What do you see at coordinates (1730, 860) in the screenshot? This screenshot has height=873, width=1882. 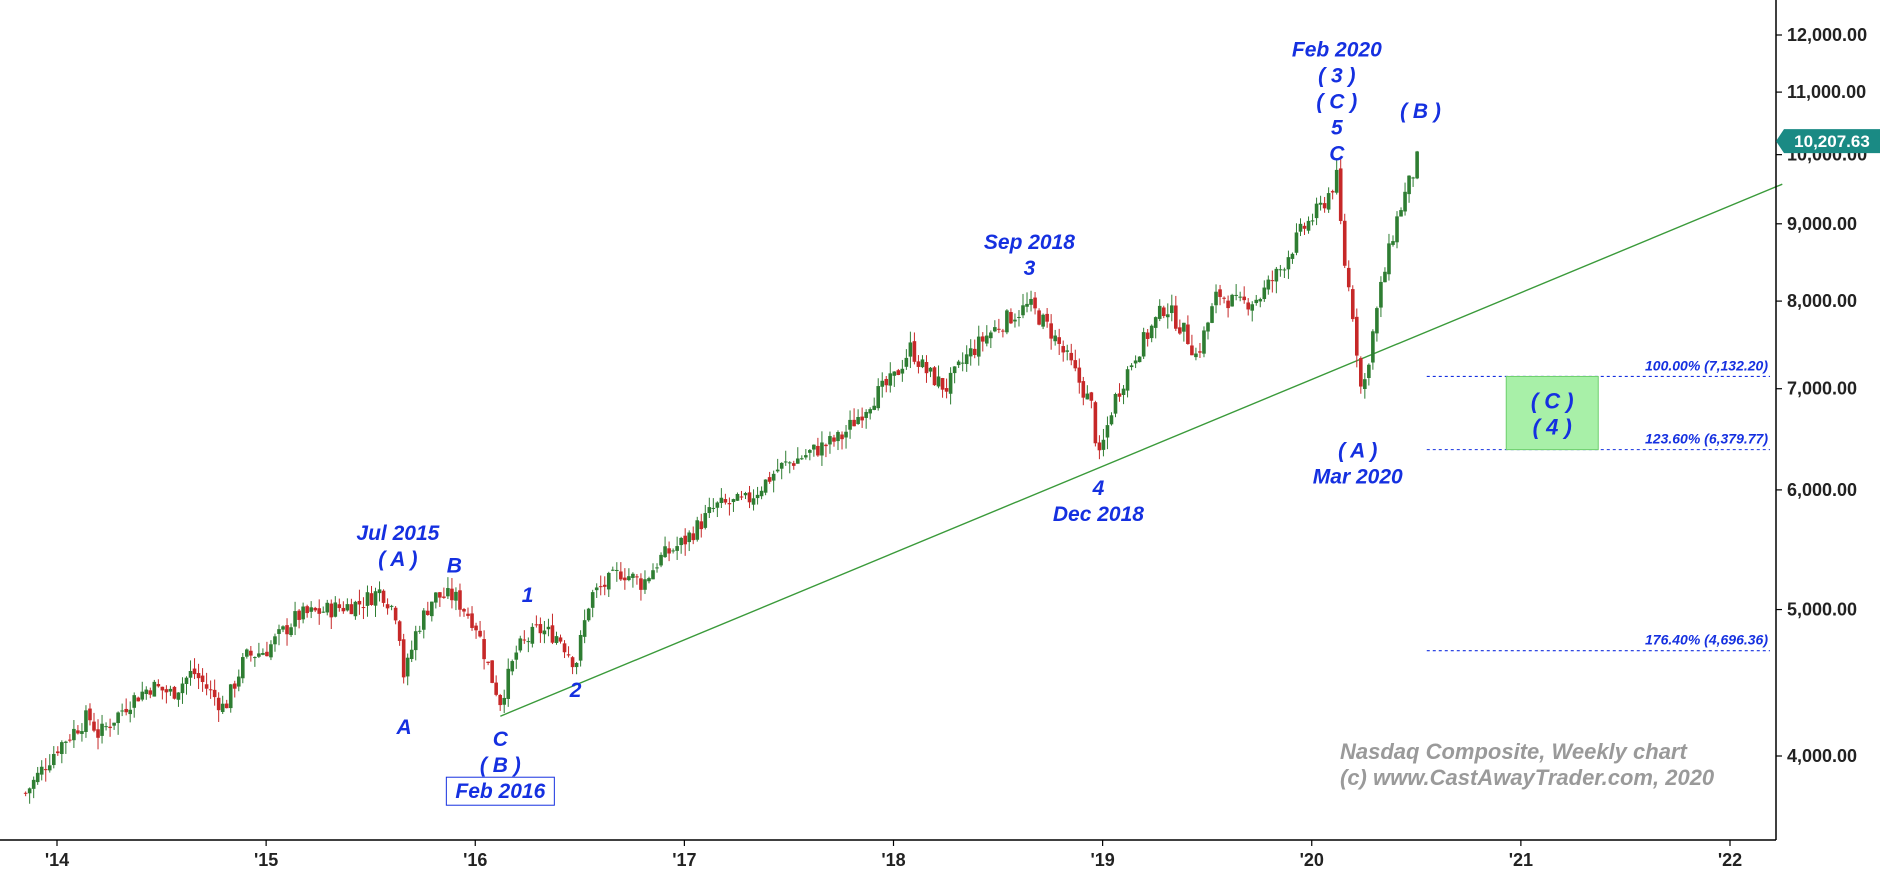 I see `x-tick-label: '22` at bounding box center [1730, 860].